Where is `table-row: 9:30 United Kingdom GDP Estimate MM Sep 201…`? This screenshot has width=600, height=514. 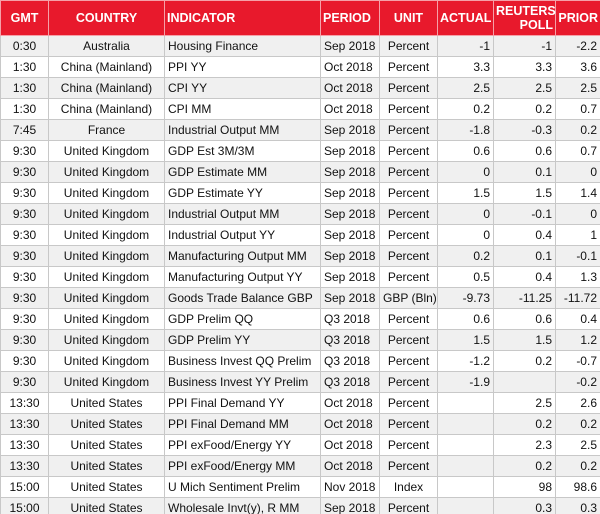 table-row: 9:30 United Kingdom GDP Estimate MM Sep 201… is located at coordinates (300, 172).